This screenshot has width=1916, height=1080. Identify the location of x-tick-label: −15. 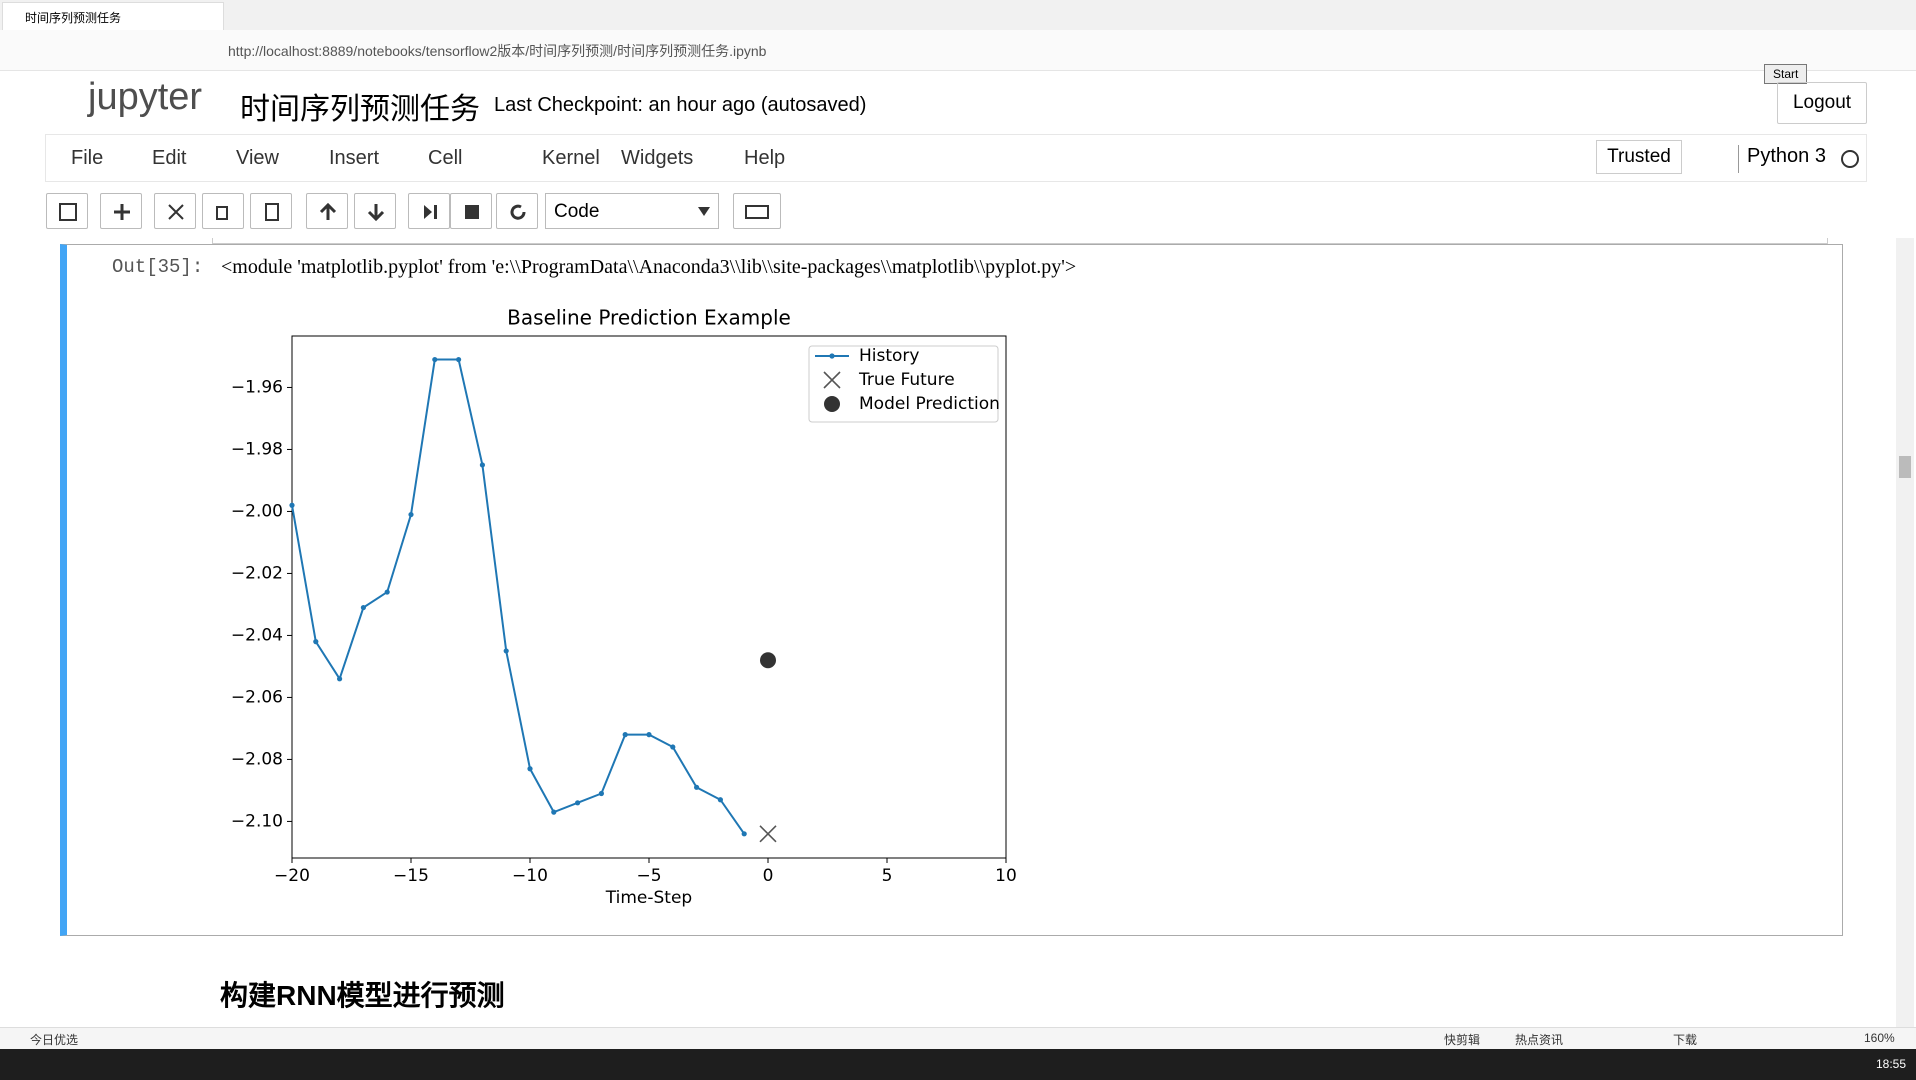
(411, 876).